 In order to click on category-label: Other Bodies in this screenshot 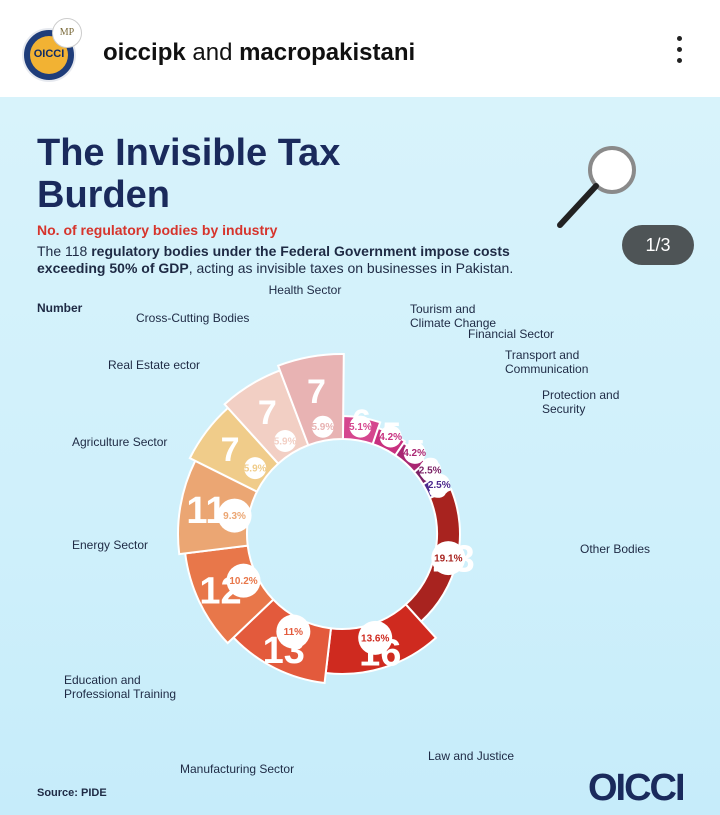, I will do `click(615, 549)`.